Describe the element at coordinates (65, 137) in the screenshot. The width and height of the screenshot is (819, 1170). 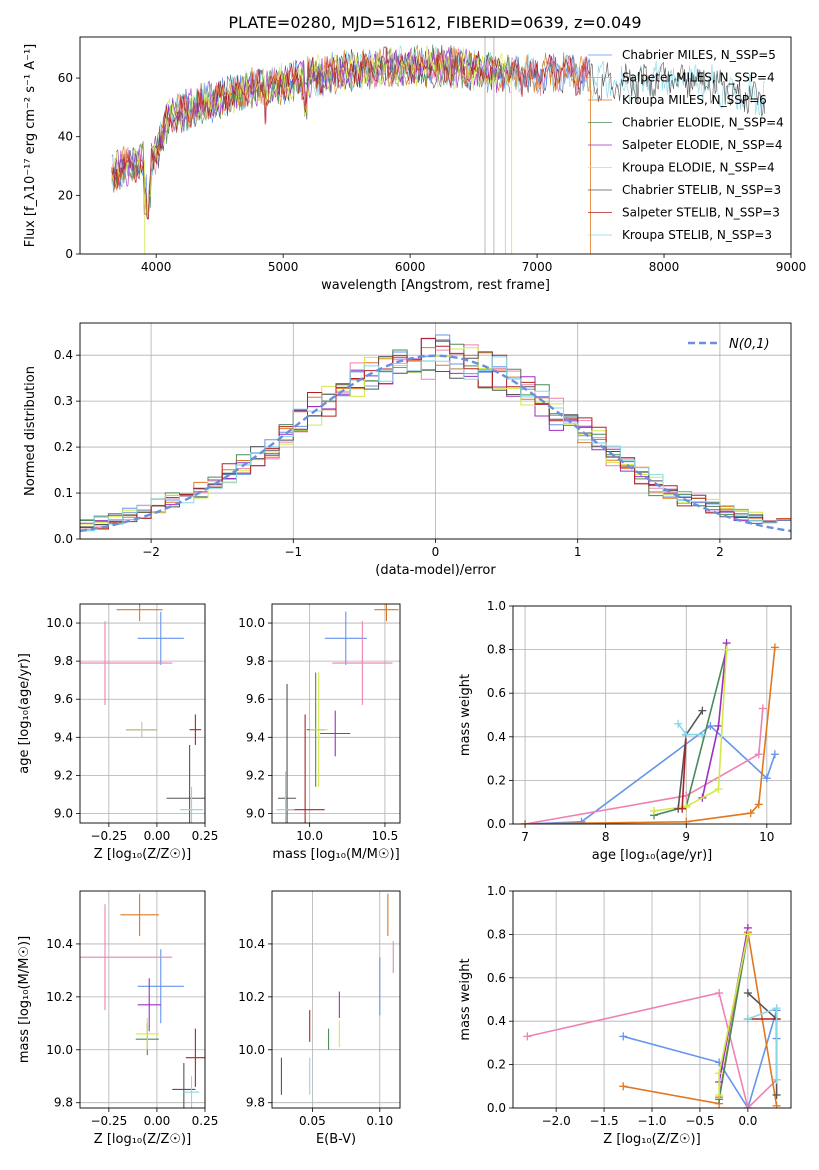
I see `y-tick-label: 40` at that location.